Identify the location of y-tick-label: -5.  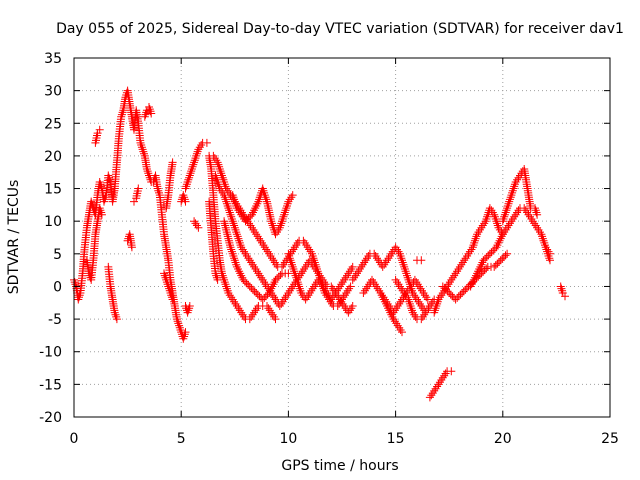
(55, 320).